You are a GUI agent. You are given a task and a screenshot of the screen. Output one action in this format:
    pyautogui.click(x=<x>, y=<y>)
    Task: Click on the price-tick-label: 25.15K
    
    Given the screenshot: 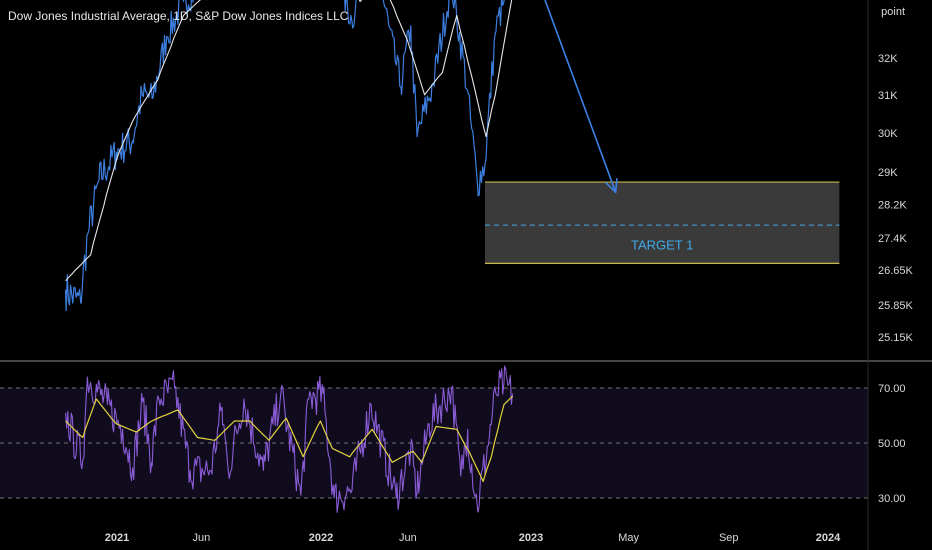 What is the action you would take?
    pyautogui.click(x=896, y=338)
    